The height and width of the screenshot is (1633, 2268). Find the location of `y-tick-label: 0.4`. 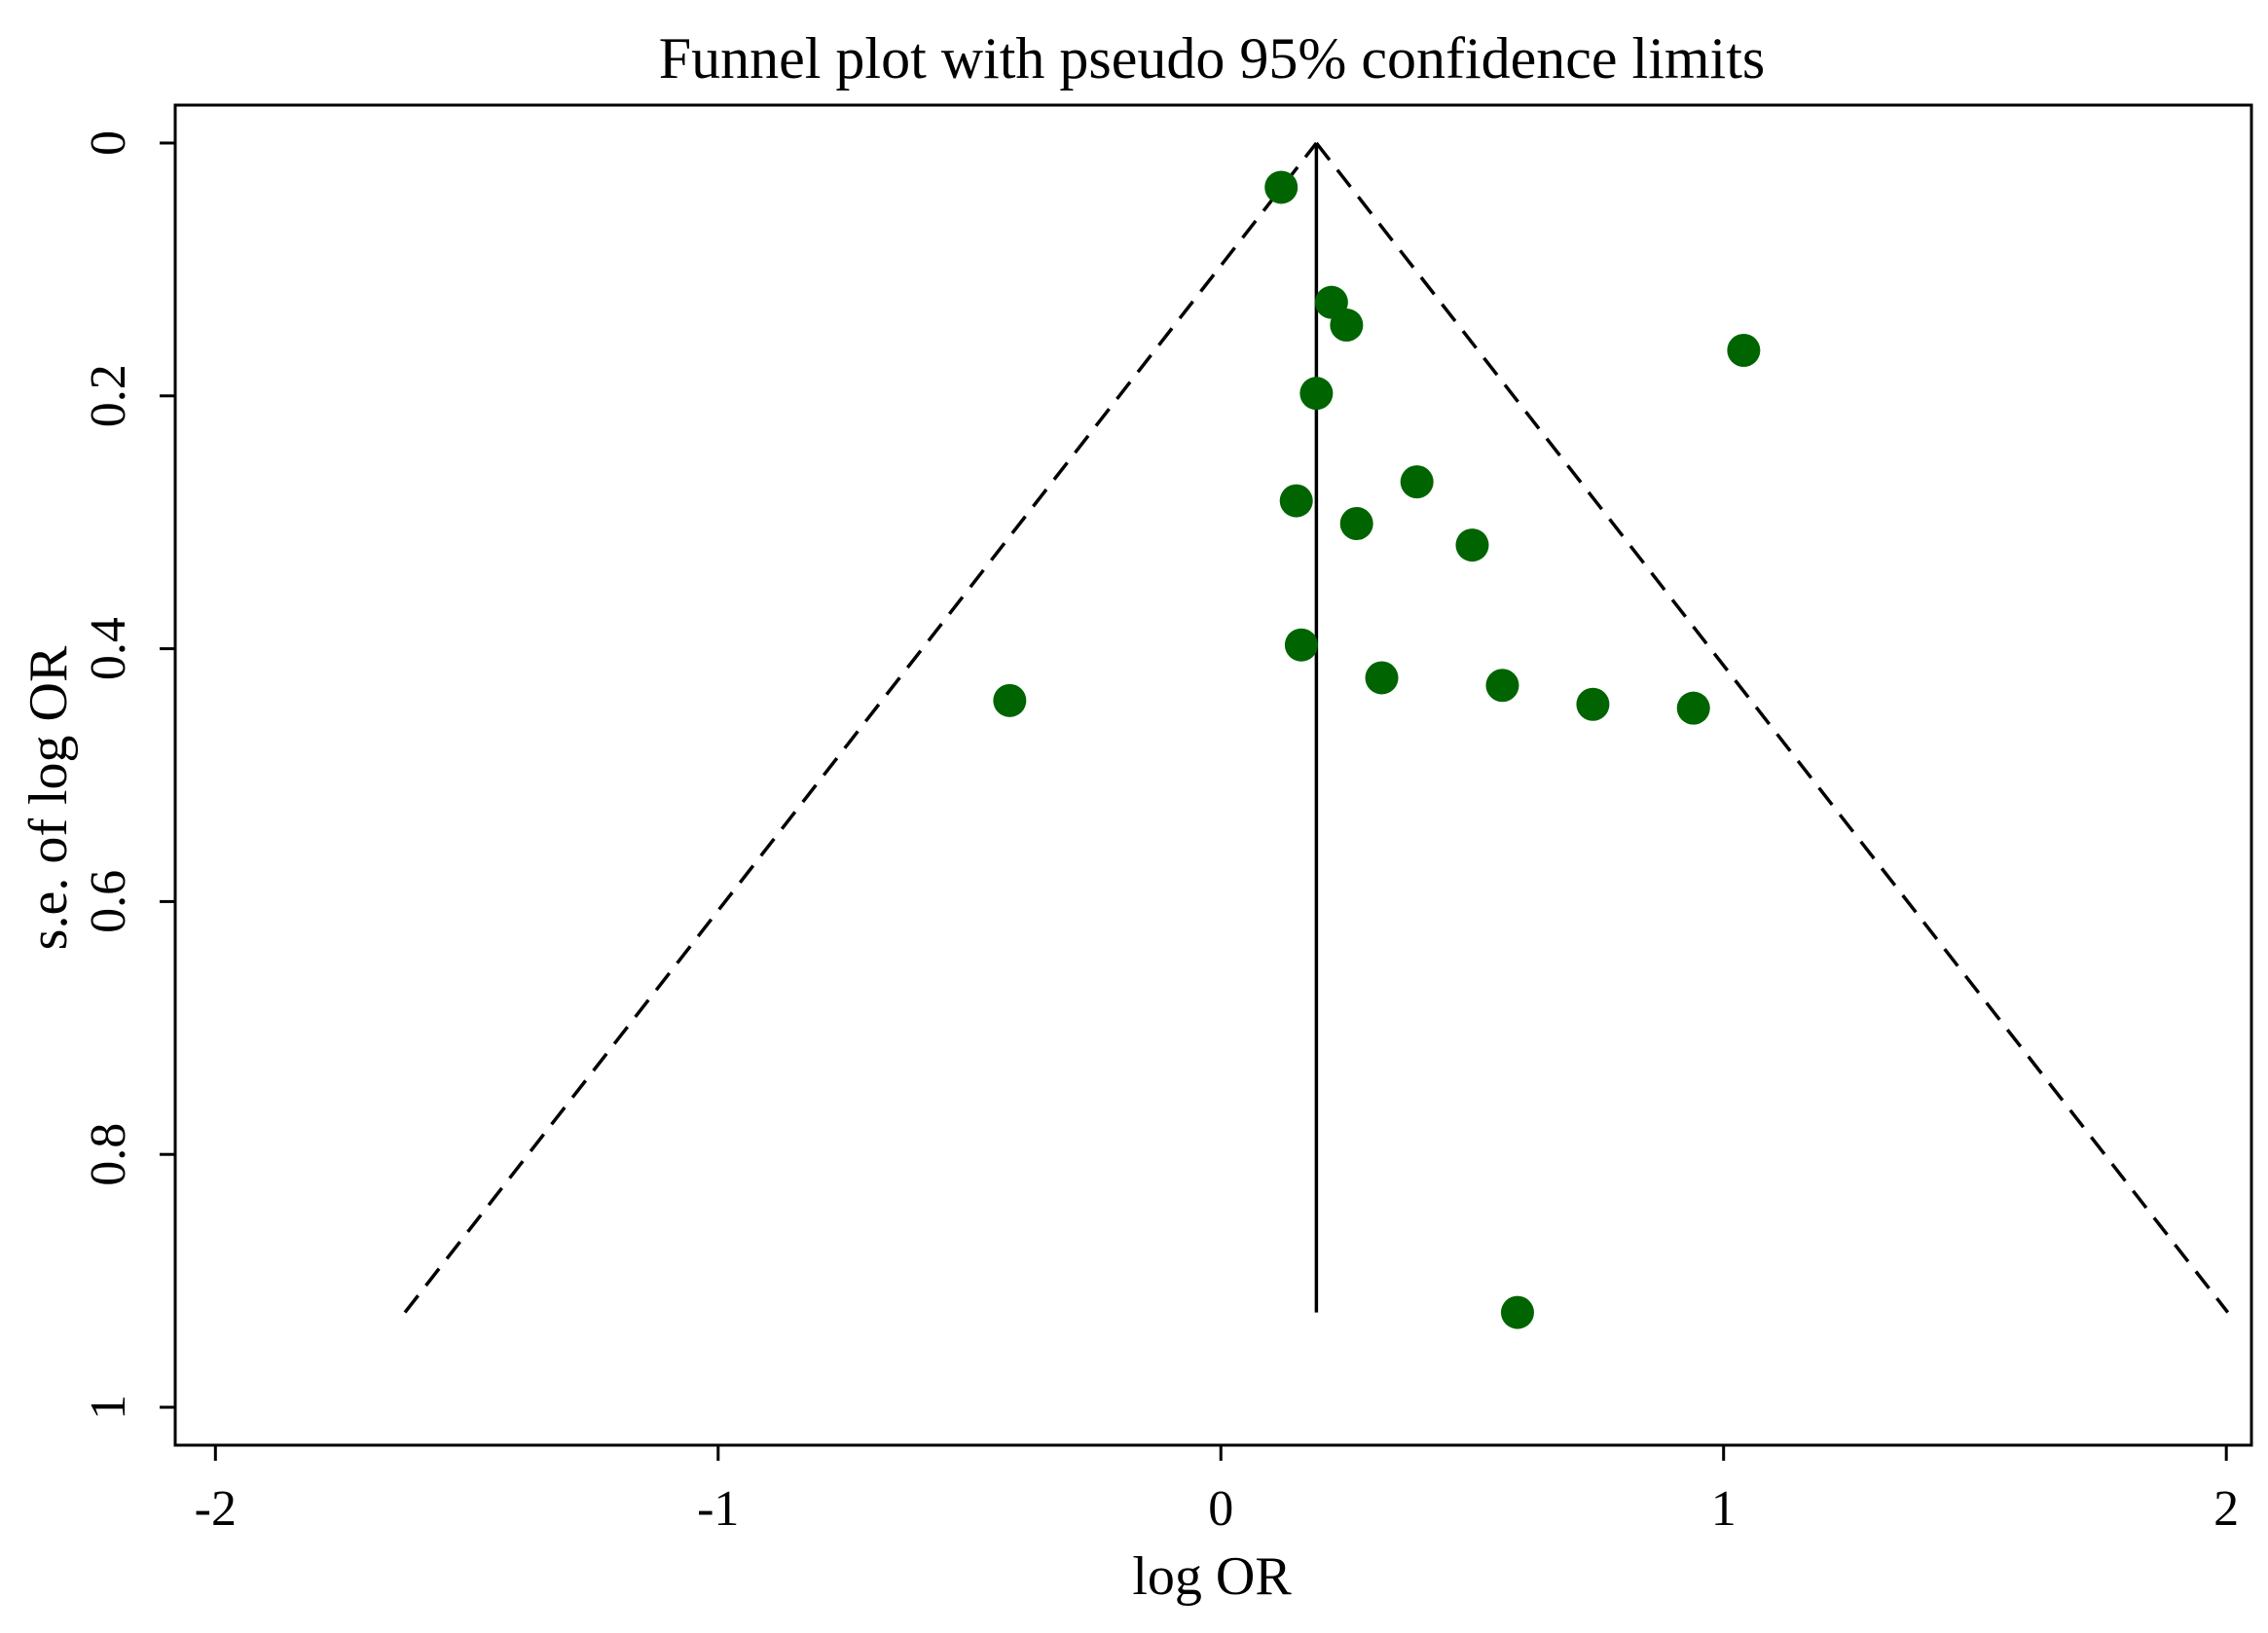

y-tick-label: 0.4 is located at coordinates (108, 648).